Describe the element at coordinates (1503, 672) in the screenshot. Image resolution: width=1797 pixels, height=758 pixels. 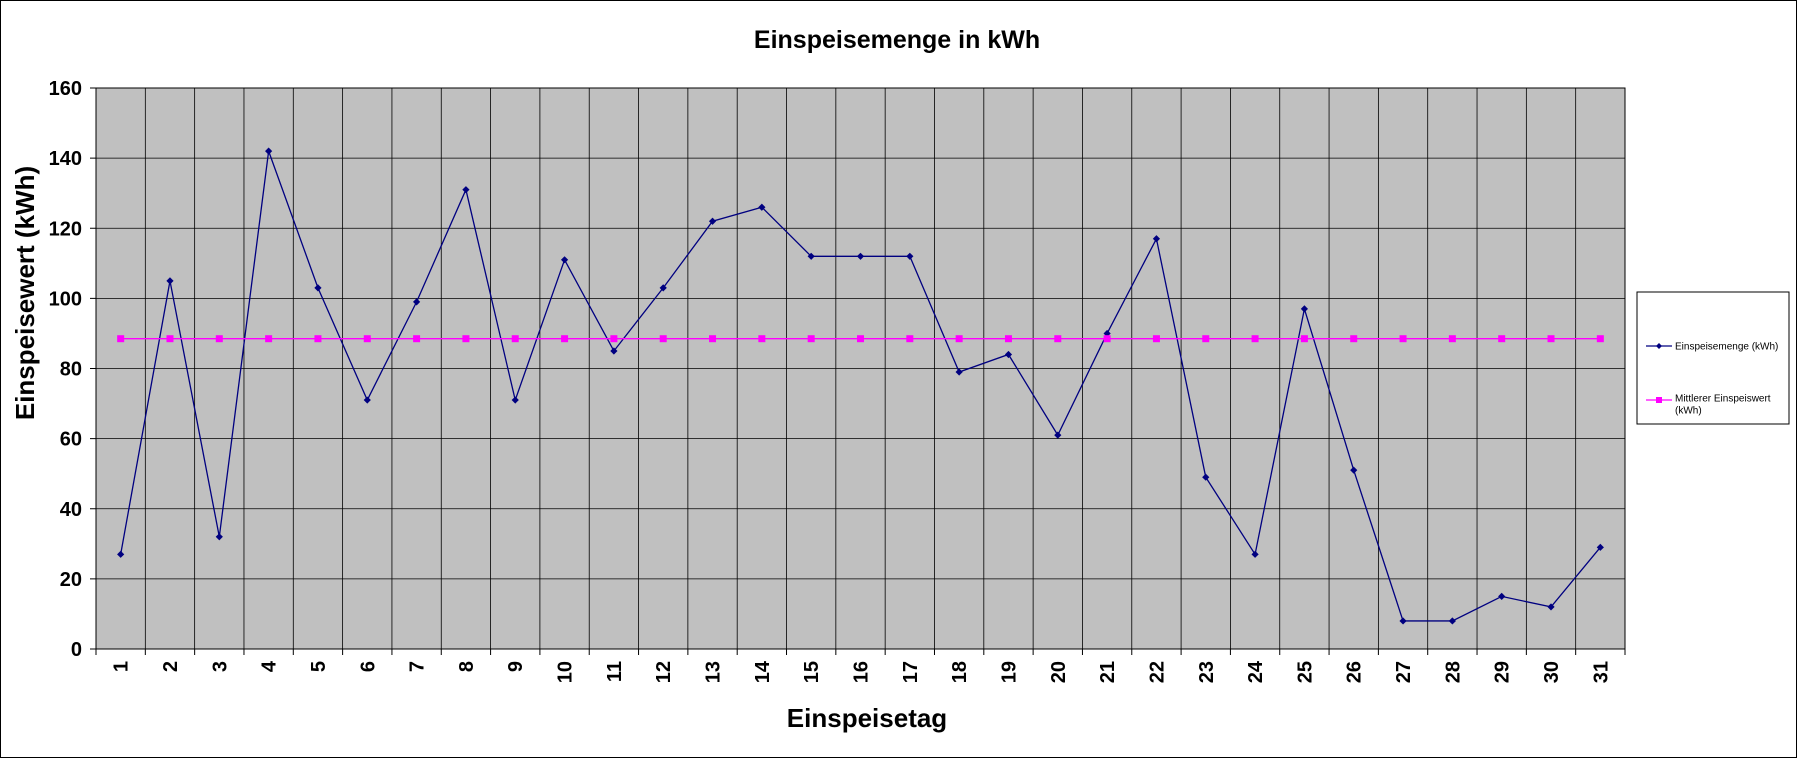
I see `x-tick-label: 29` at that location.